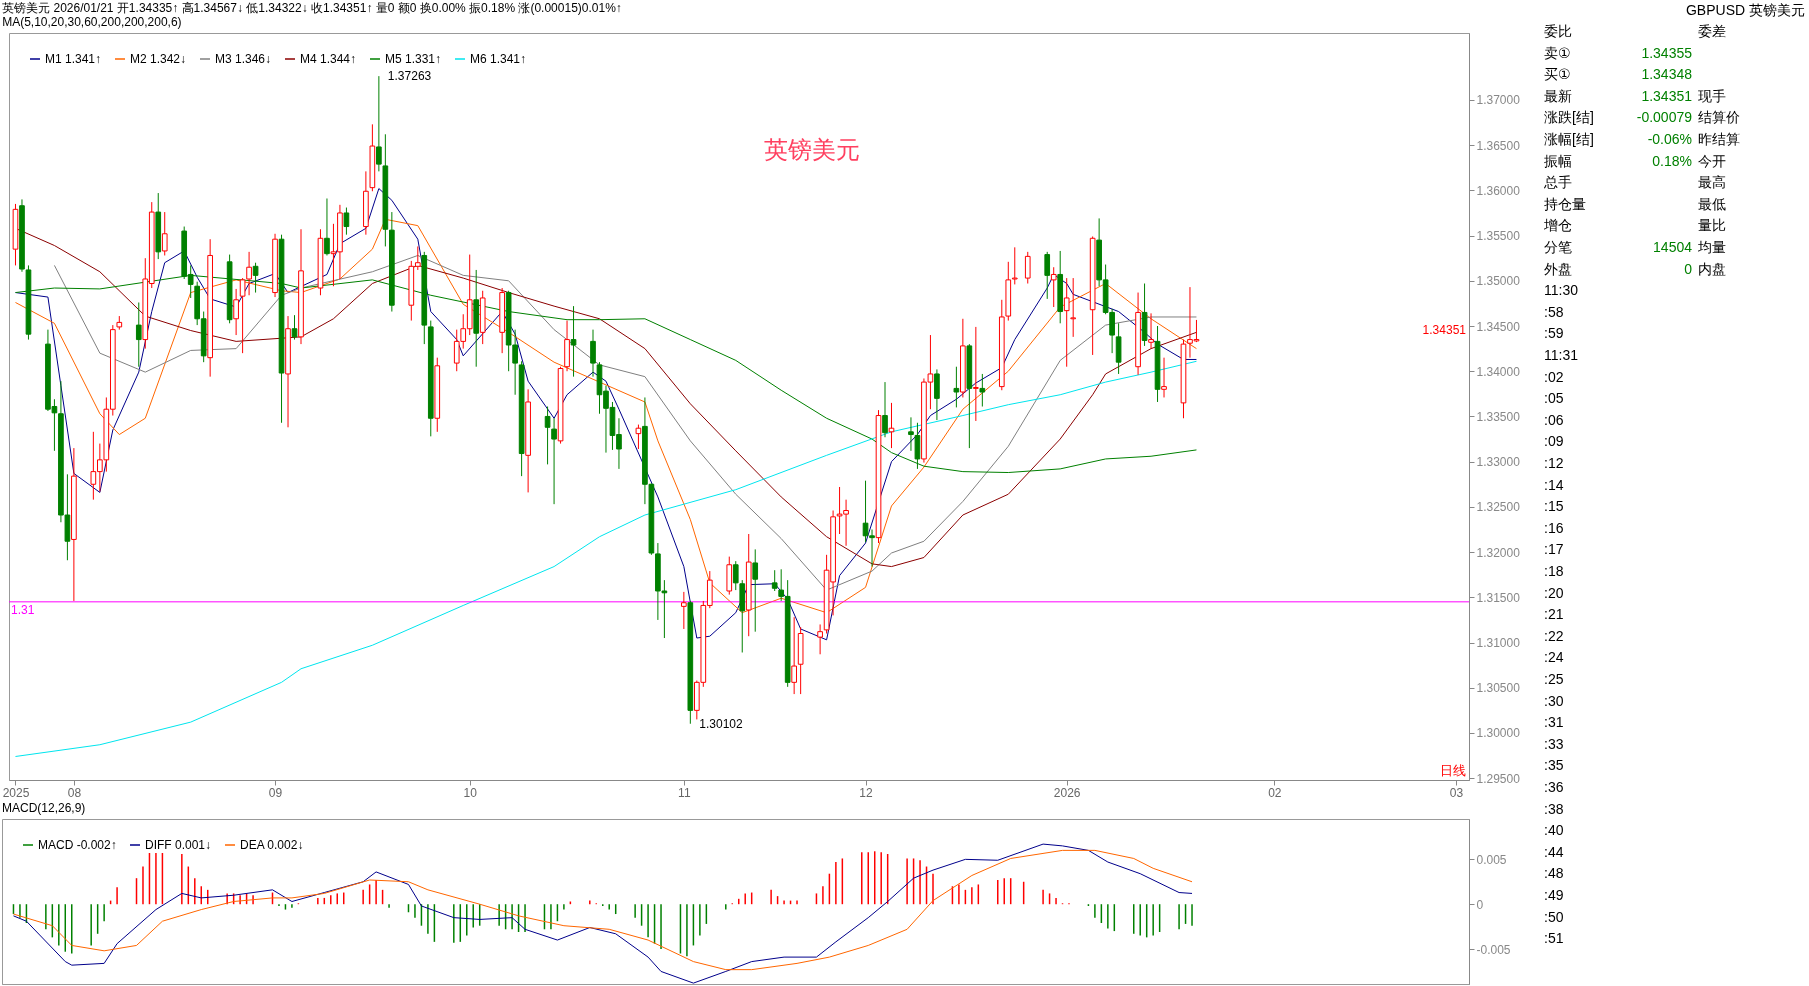 The width and height of the screenshot is (1809, 986). Describe the element at coordinates (1554, 398) in the screenshot. I see `text: :05` at that location.